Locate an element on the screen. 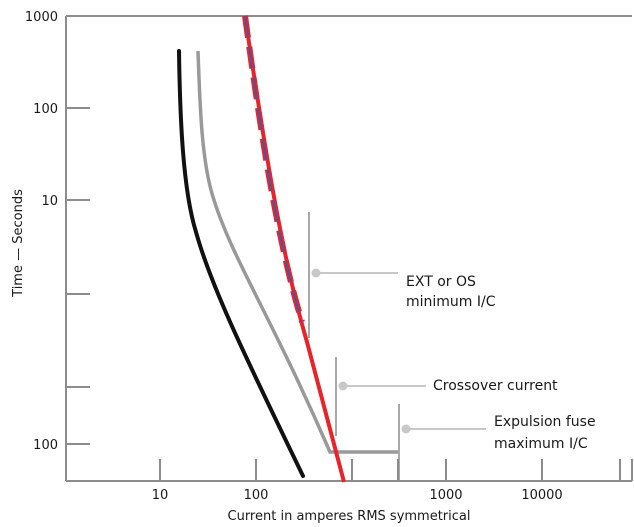  annotation-label: Expulsion fuse is located at coordinates (545, 422).